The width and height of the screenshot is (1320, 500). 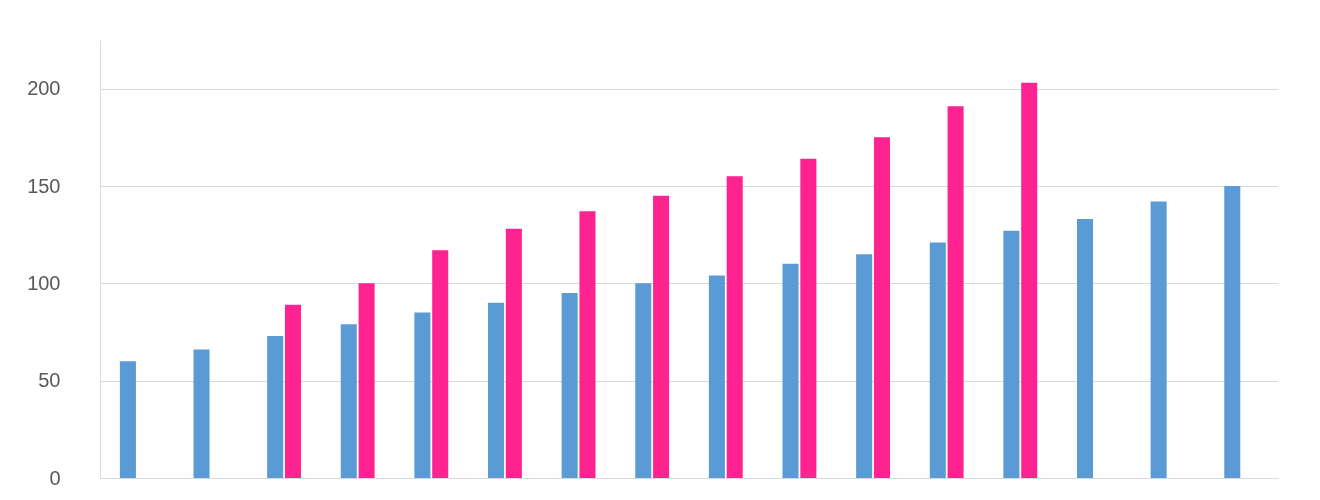 What do you see at coordinates (55, 477) in the screenshot?
I see `y-tick-label: 0` at bounding box center [55, 477].